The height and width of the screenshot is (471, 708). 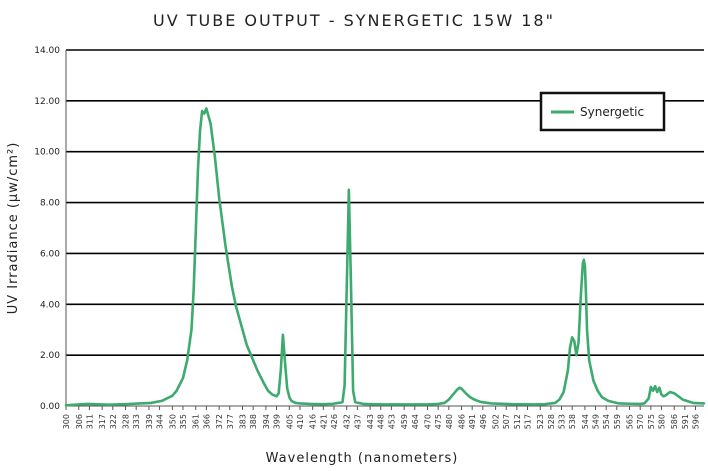 What do you see at coordinates (66, 421) in the screenshot?
I see `x-tick-label: 300` at bounding box center [66, 421].